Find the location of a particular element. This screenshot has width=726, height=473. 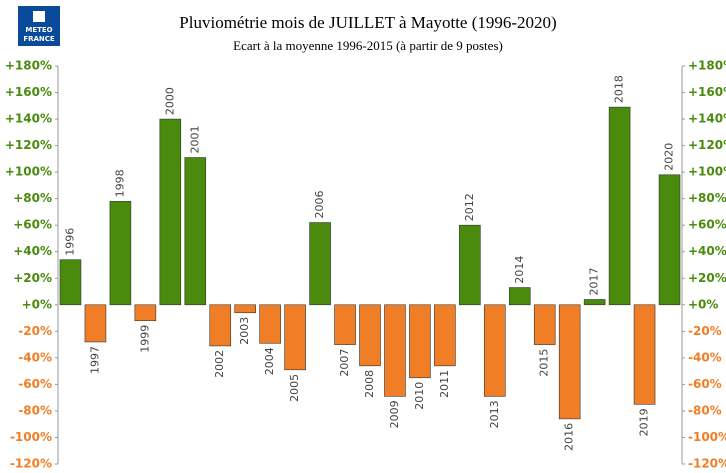

x-tick-label: 2020 is located at coordinates (669, 157).